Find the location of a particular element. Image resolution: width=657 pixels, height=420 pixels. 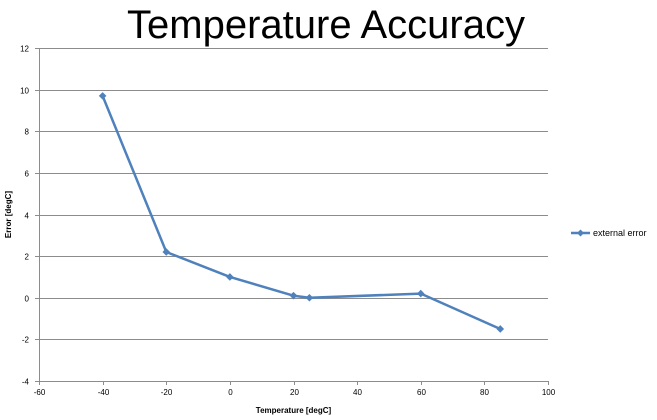

chart-title: Temperature Accuracy is located at coordinates (326, 25).